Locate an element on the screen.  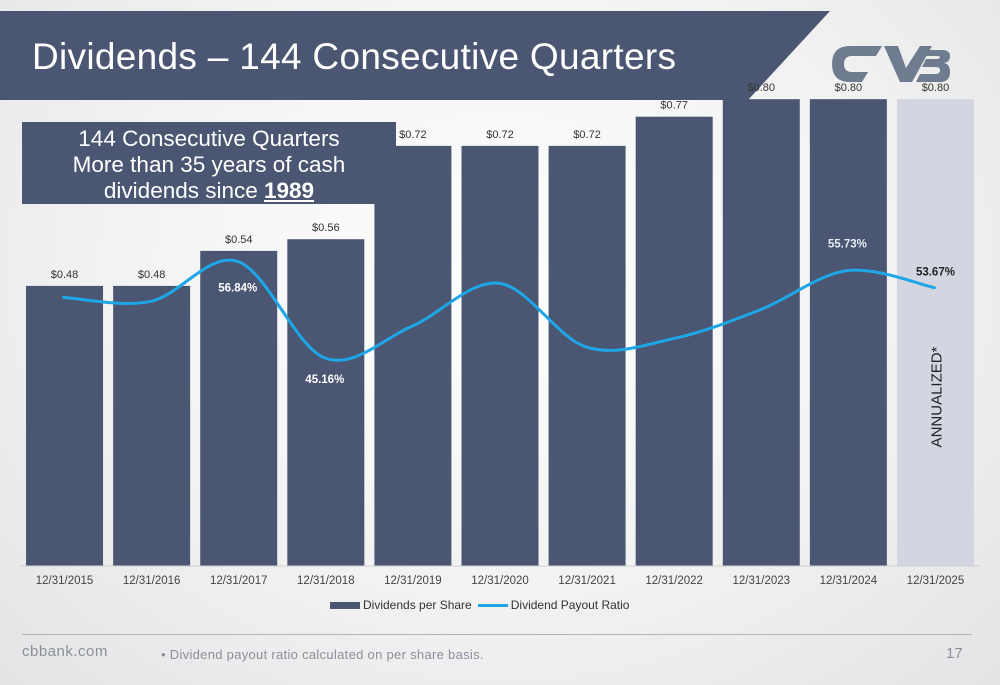
bar-value-label-4: $0.72 is located at coordinates (413, 135).